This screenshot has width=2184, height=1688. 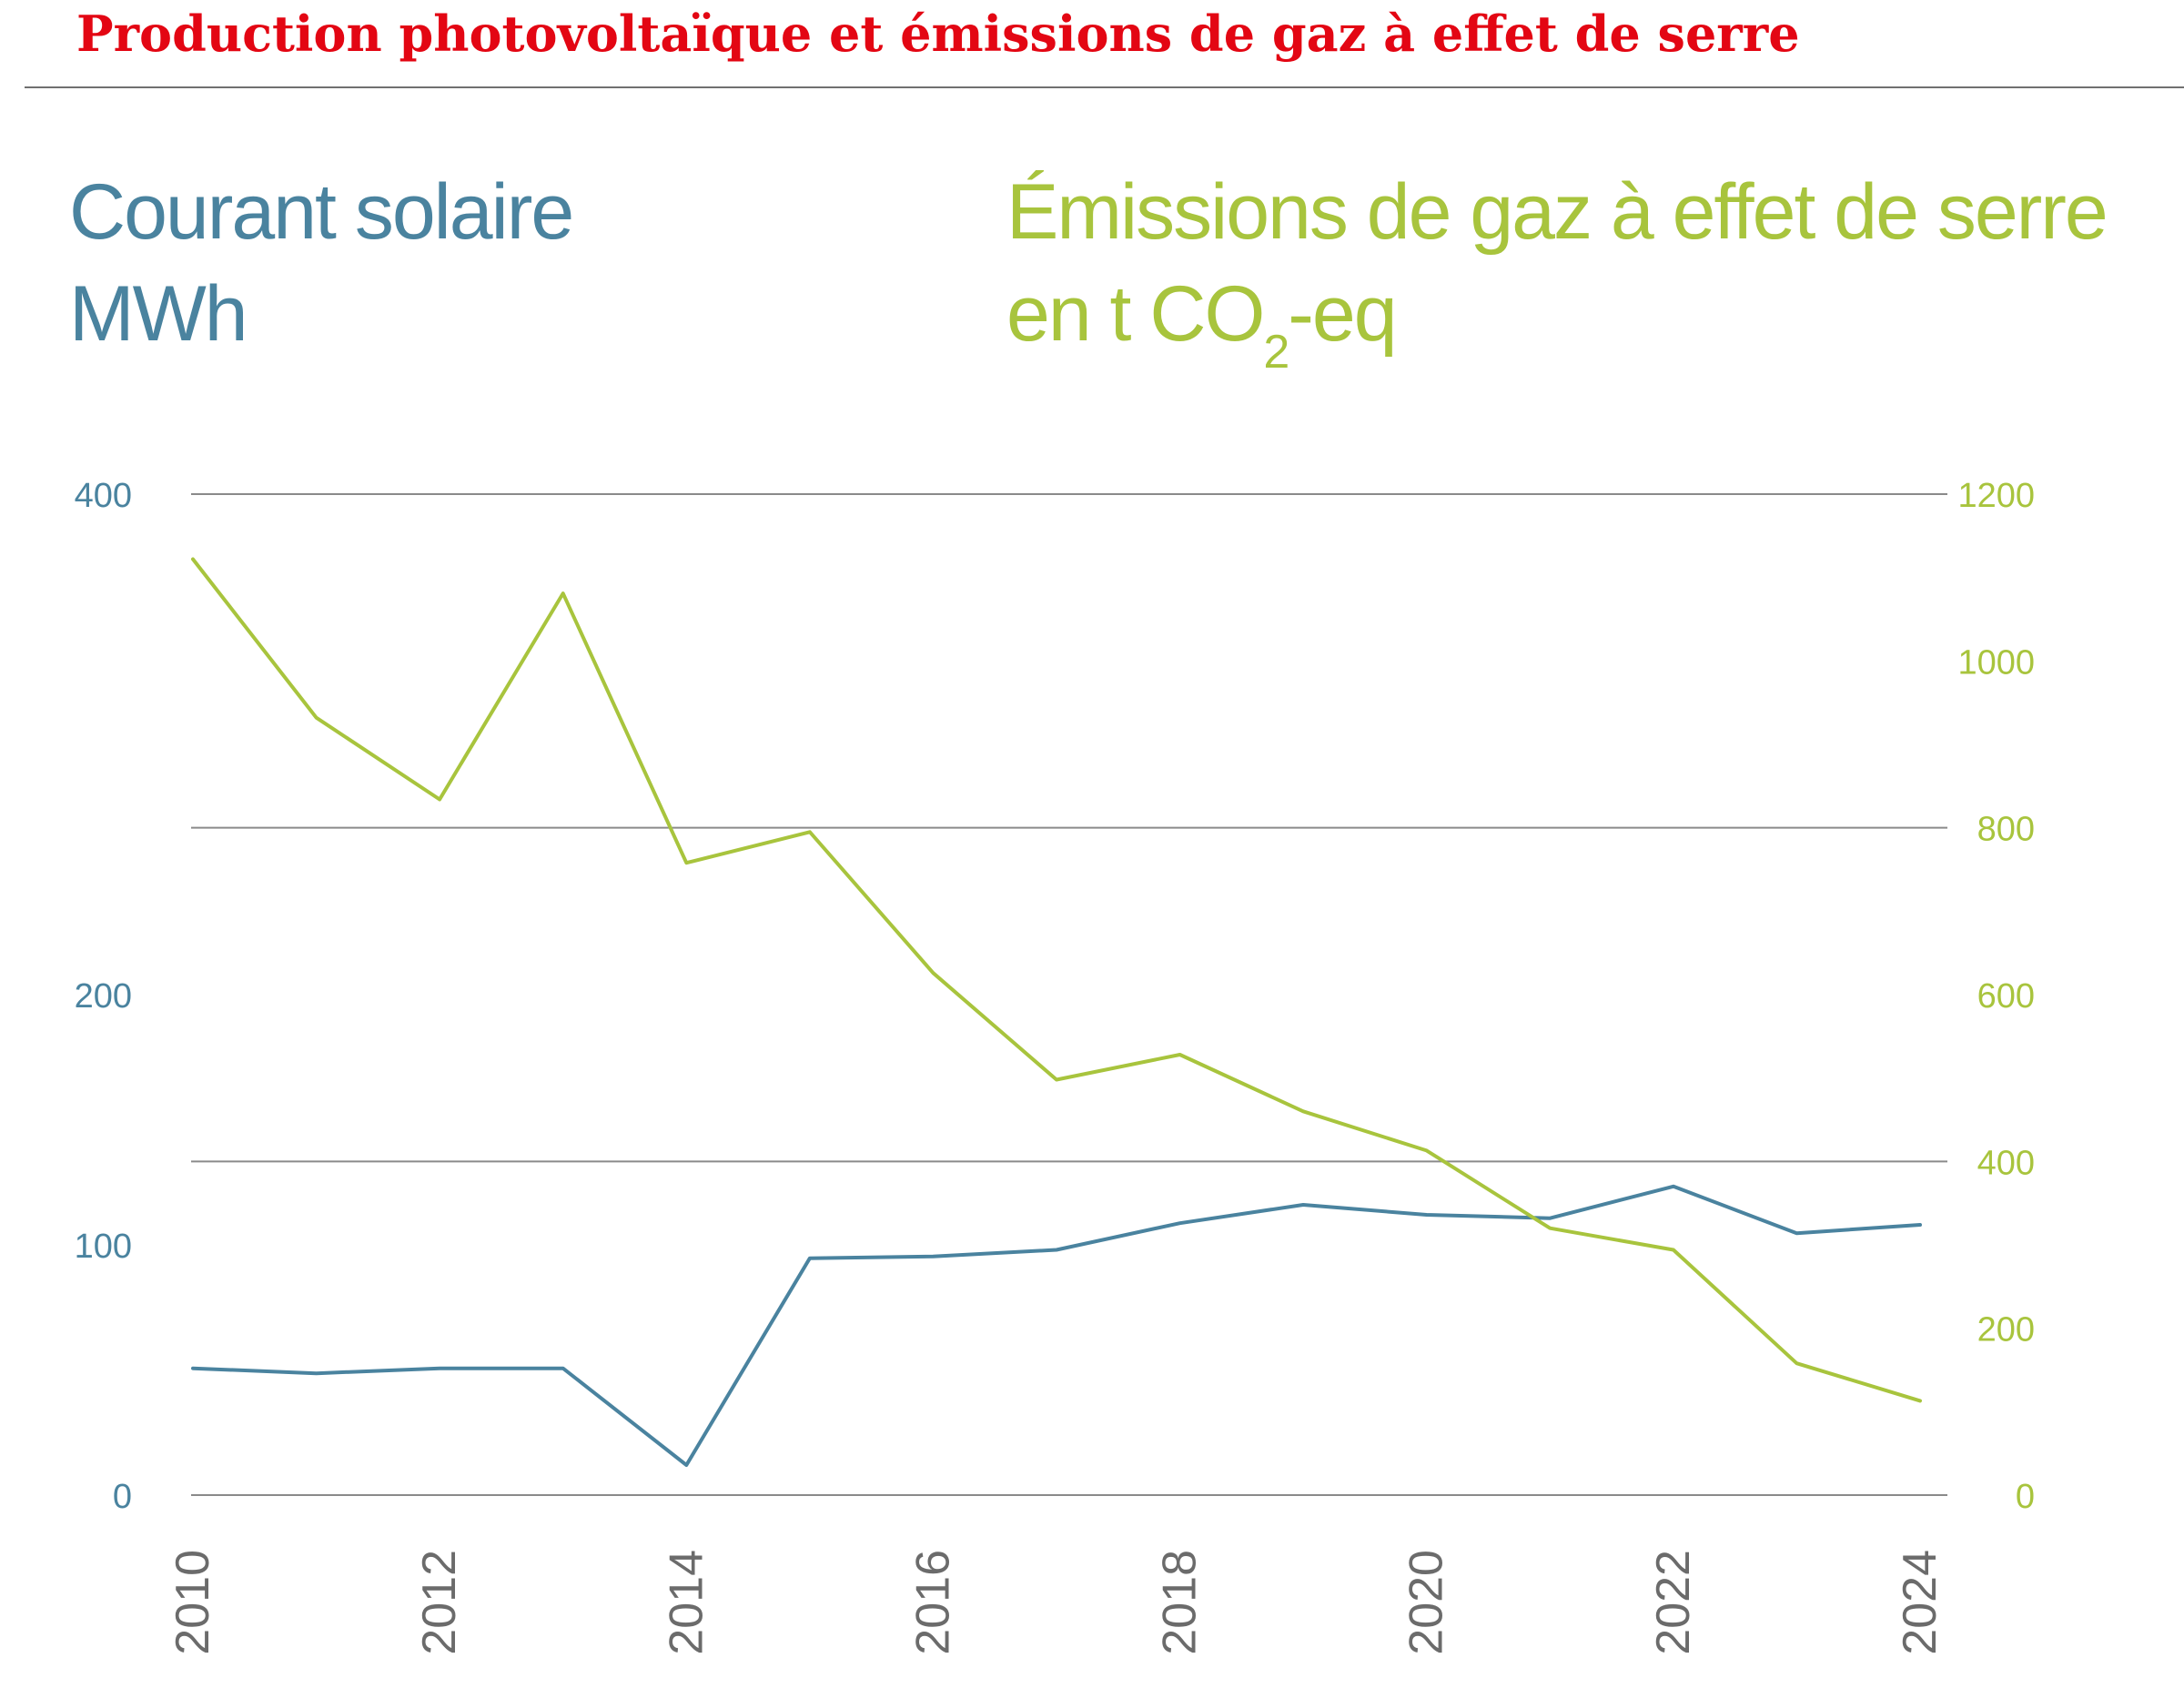 What do you see at coordinates (933, 1602) in the screenshot?
I see `x-axis-tick-label: 2016` at bounding box center [933, 1602].